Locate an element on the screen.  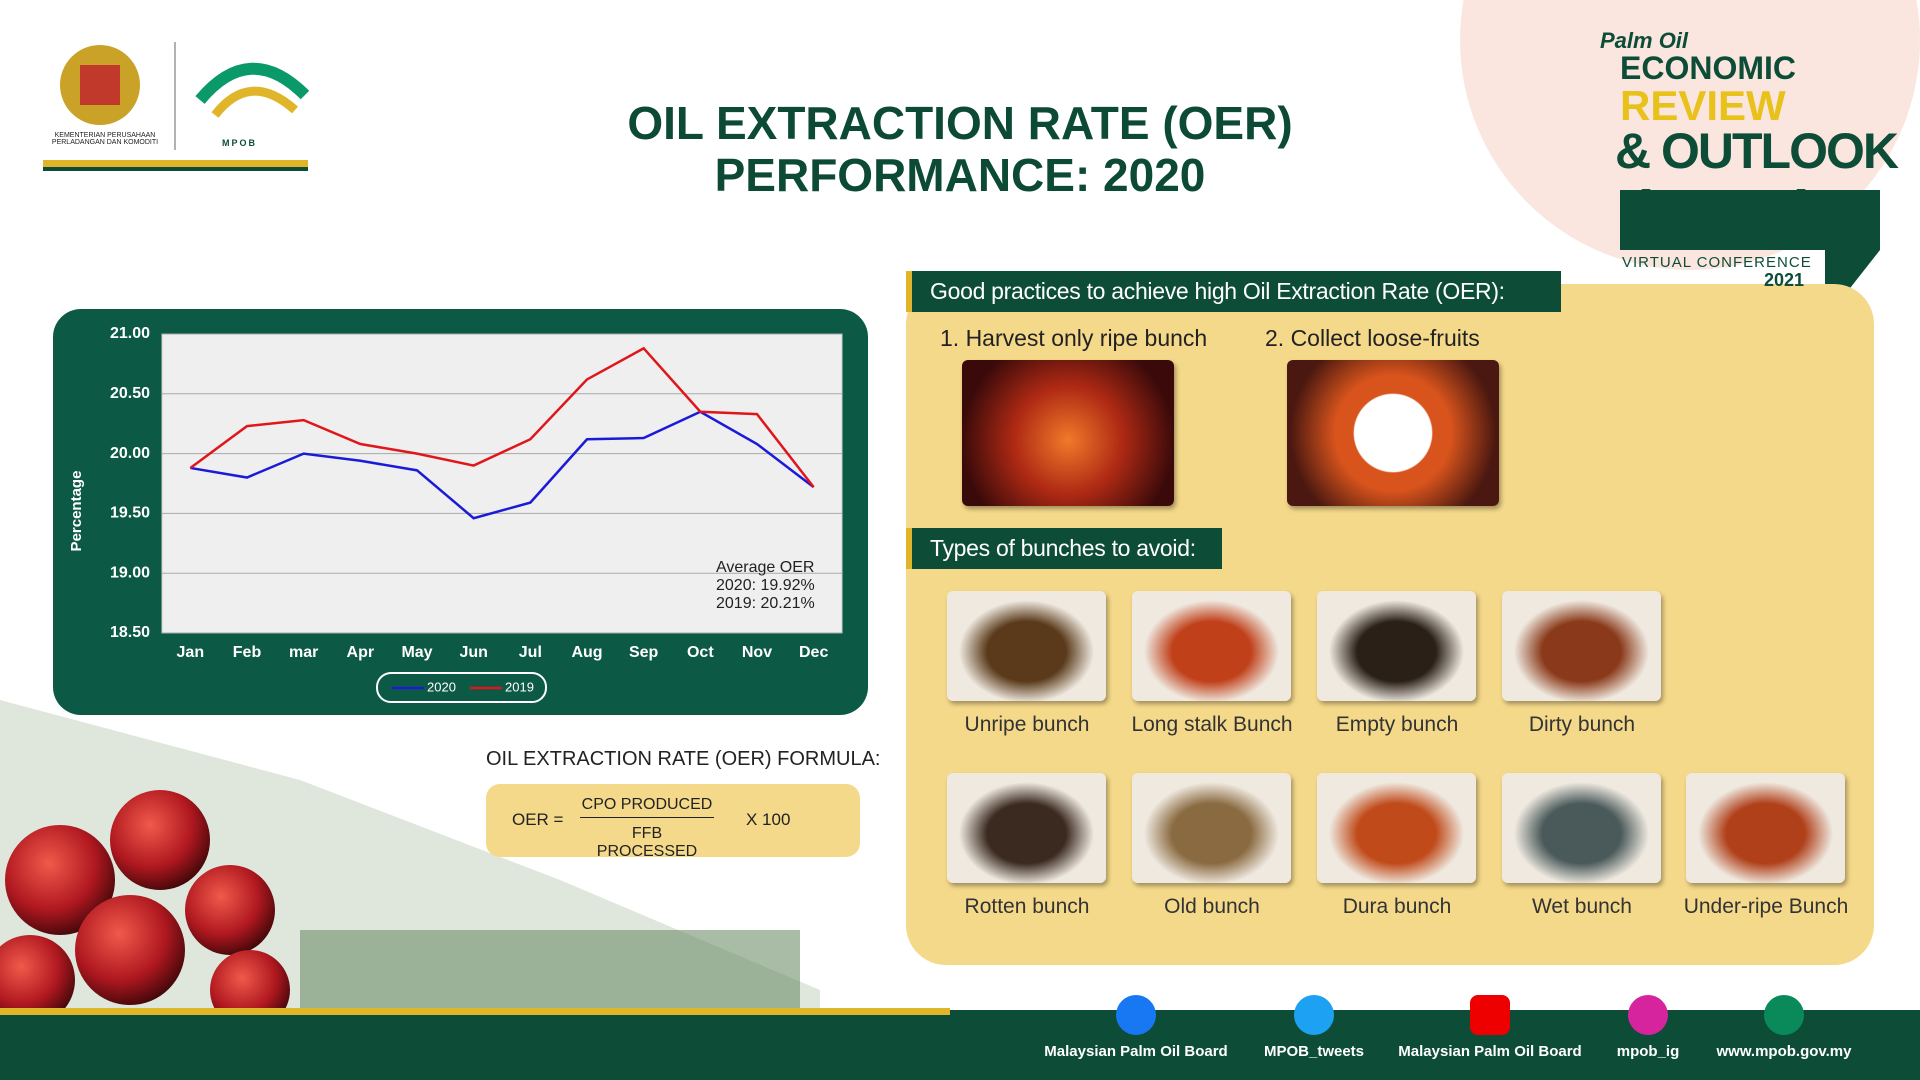
y-tick-label: 20.00 is located at coordinates (130, 453).